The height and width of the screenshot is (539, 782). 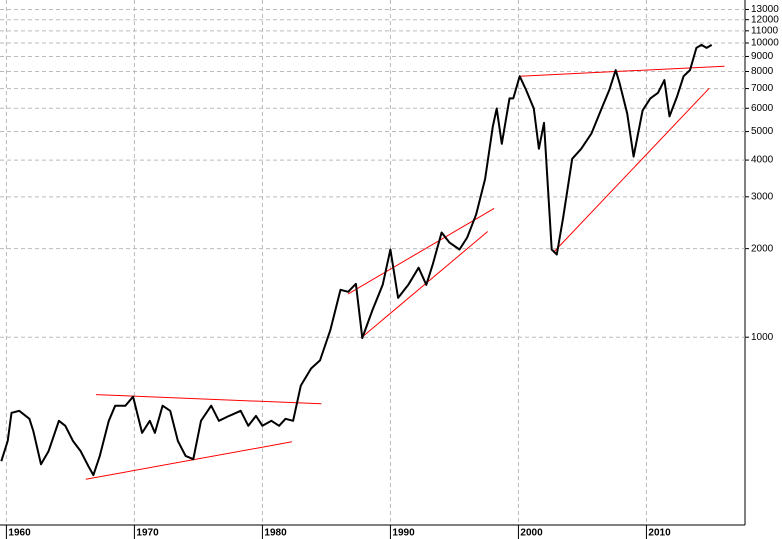 What do you see at coordinates (762, 131) in the screenshot?
I see `y-tick-label: 5000` at bounding box center [762, 131].